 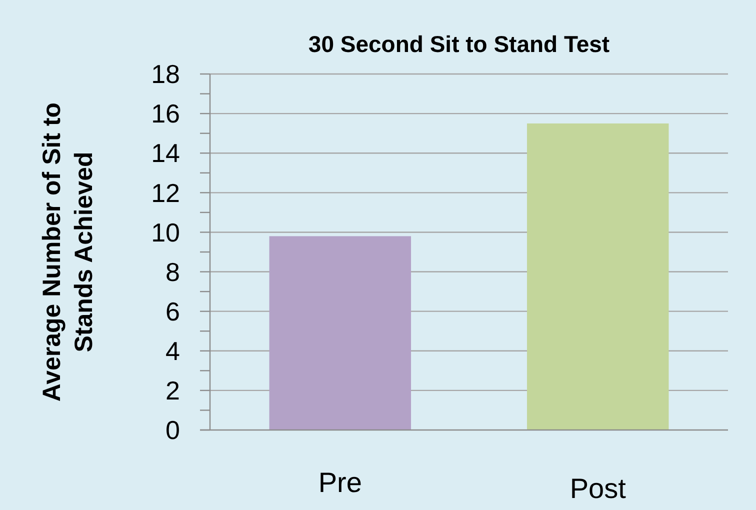 I want to click on y-tick-label: 12, so click(x=165, y=193).